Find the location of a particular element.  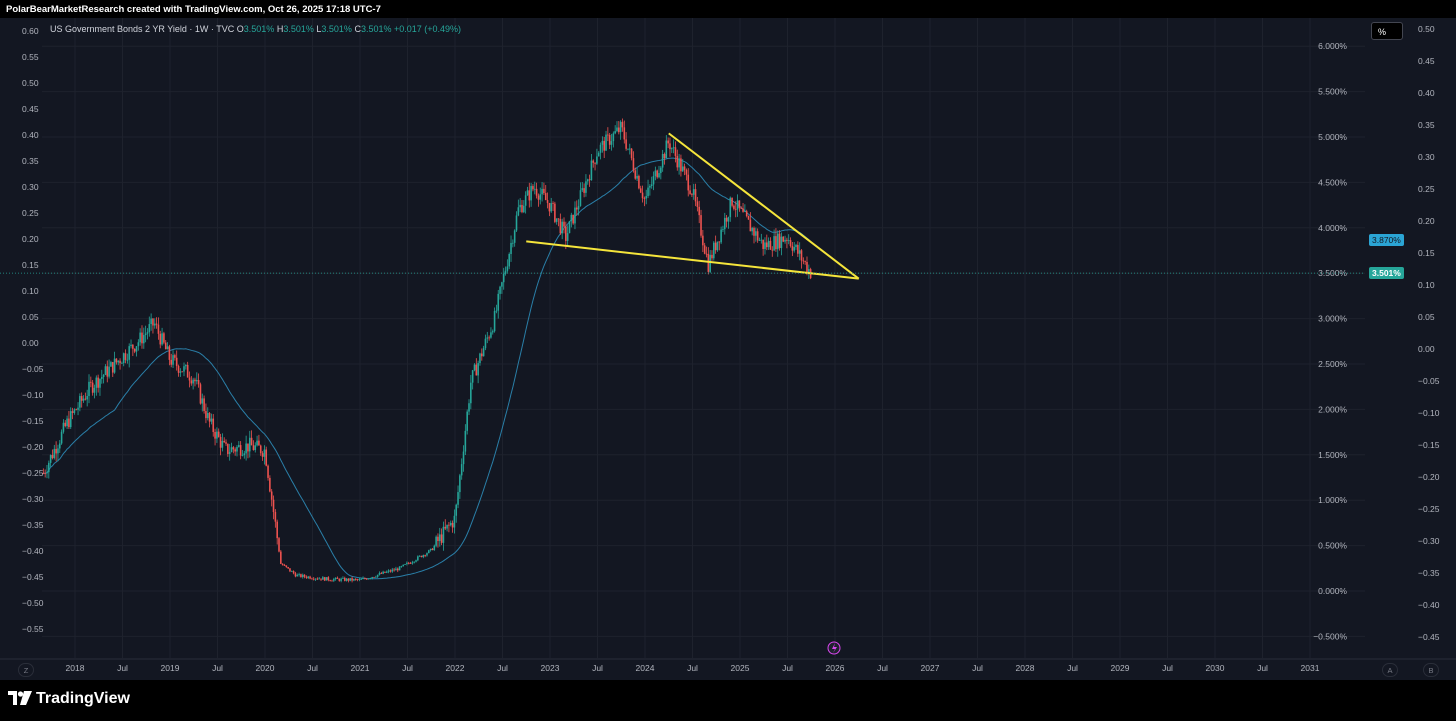

time-axis-tick: 2026 is located at coordinates (835, 668).